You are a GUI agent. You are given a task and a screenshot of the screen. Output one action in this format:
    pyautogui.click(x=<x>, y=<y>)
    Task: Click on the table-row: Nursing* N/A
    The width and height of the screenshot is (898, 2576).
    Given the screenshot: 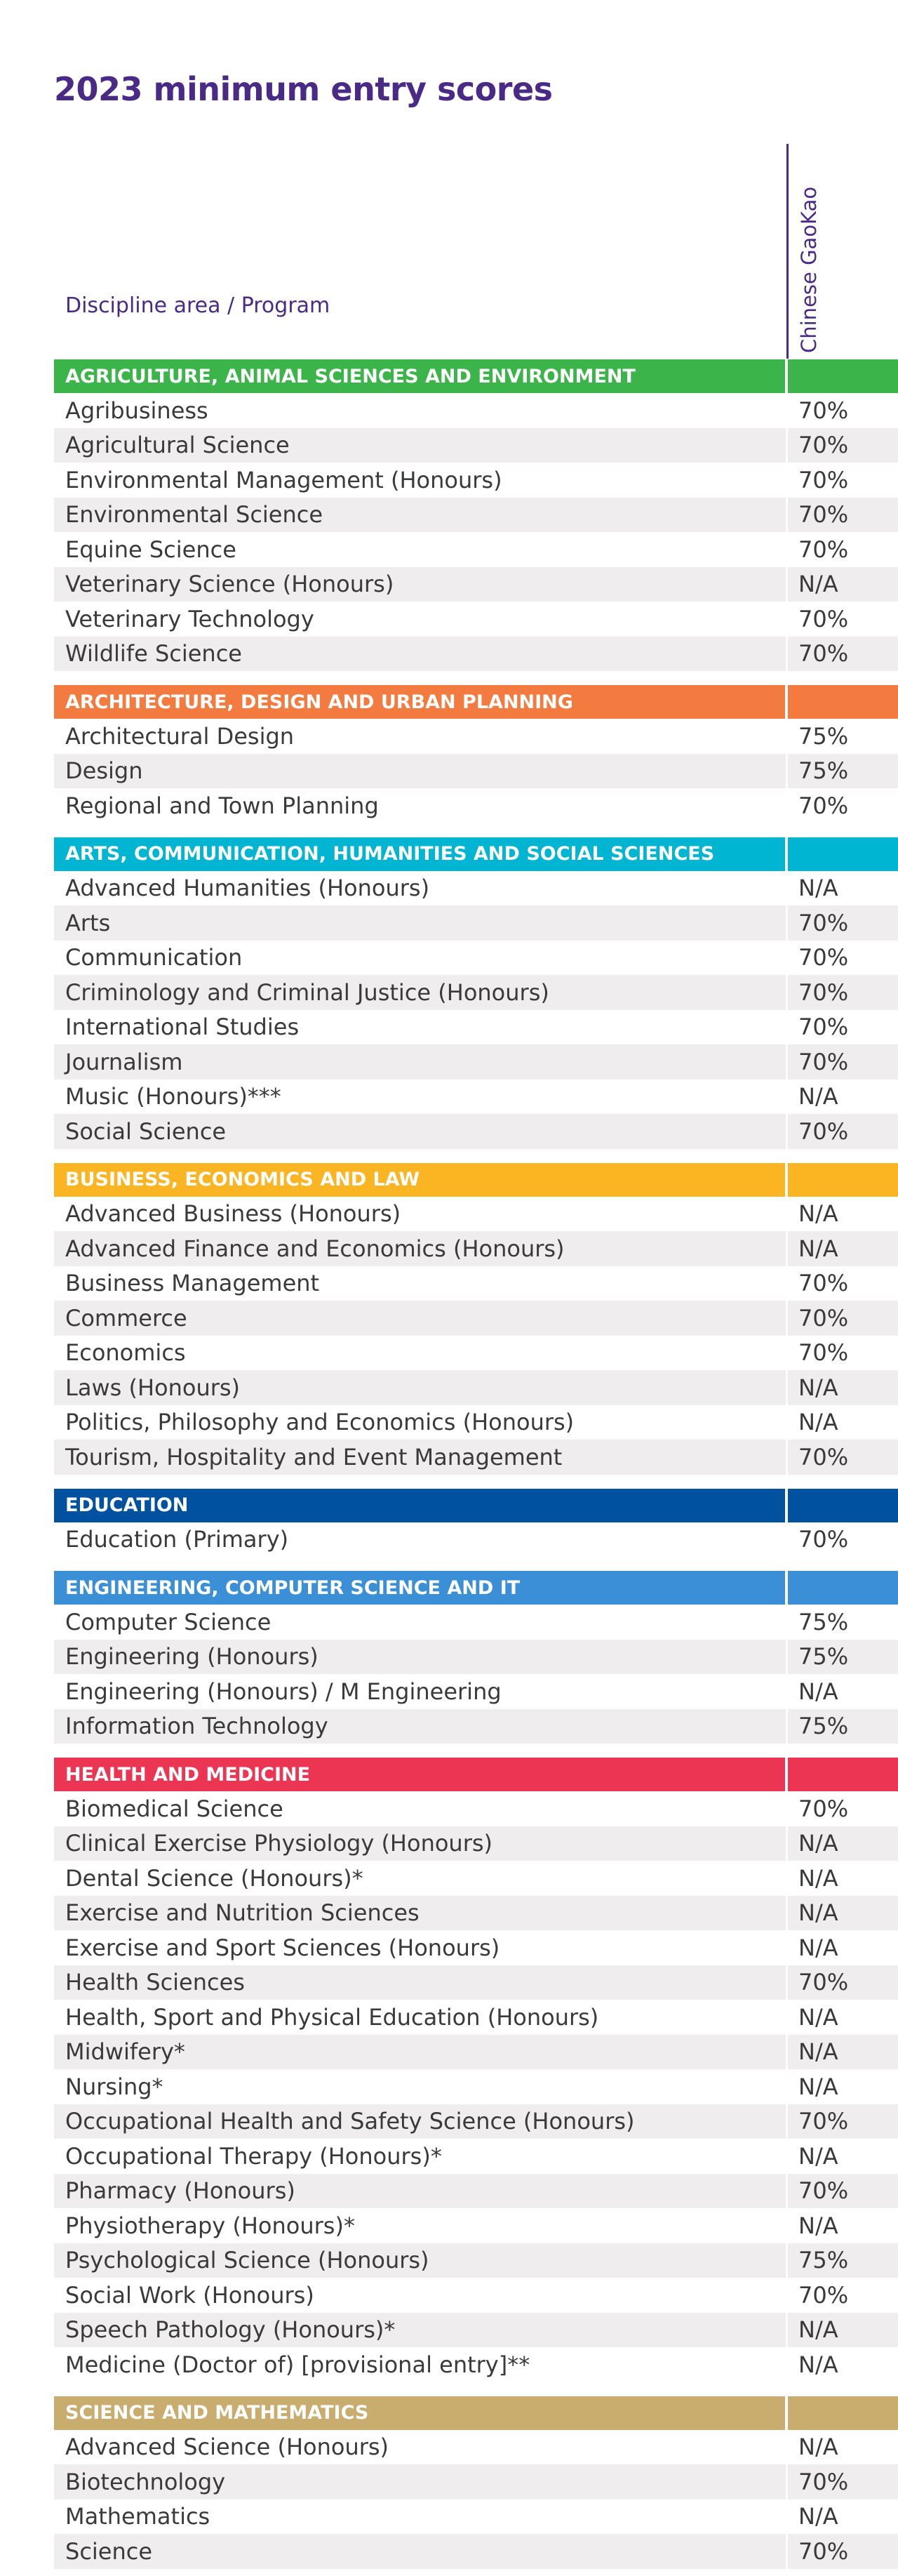 What is the action you would take?
    pyautogui.click(x=476, y=2087)
    